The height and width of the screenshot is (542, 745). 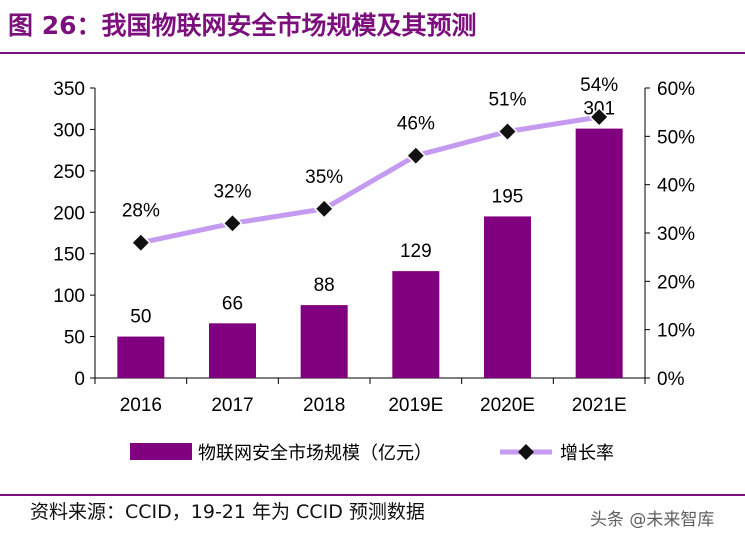 What do you see at coordinates (372, 495) in the screenshot?
I see `source-divider` at bounding box center [372, 495].